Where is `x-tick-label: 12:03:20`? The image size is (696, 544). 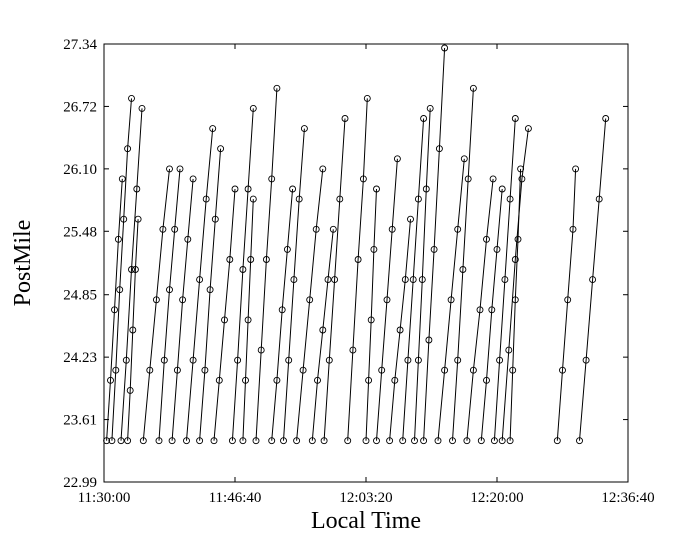 x-tick-label: 12:03:20 is located at coordinates (365, 498).